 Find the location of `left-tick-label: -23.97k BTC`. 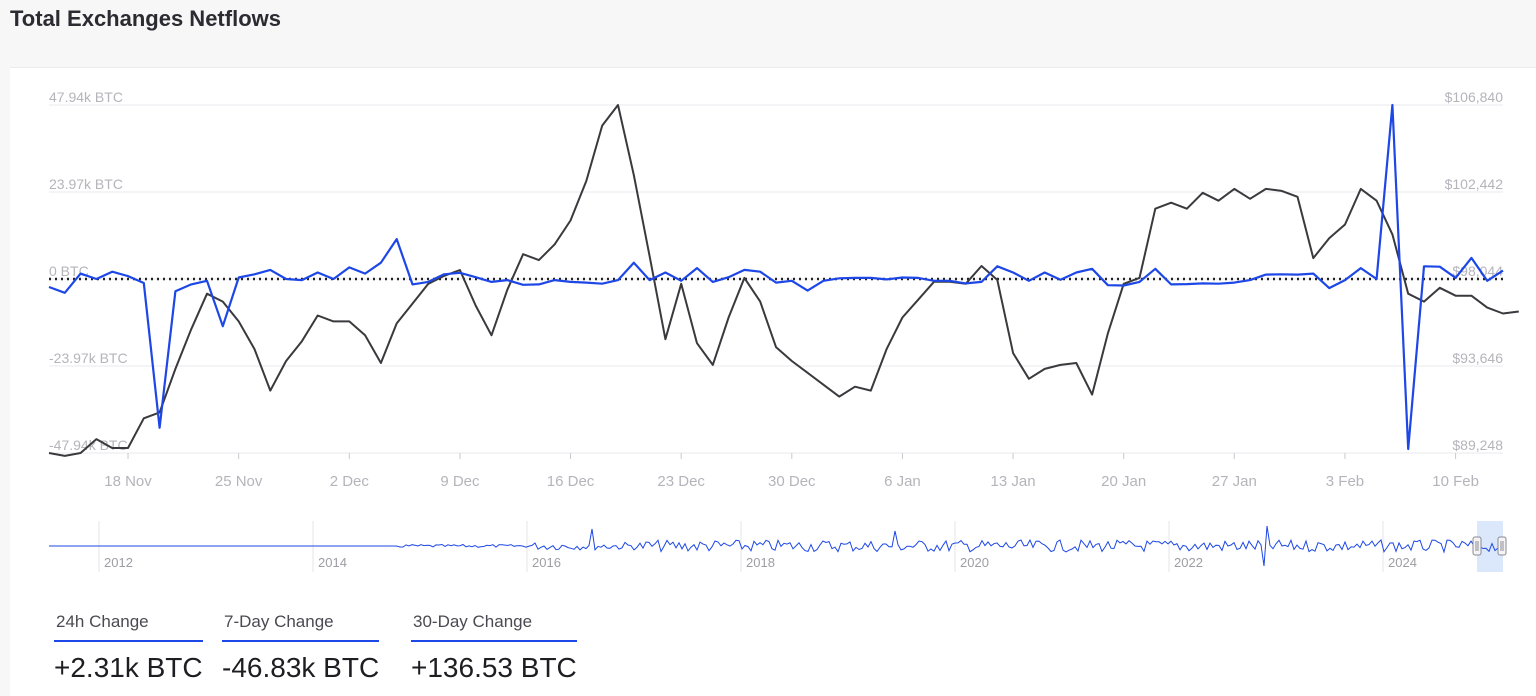

left-tick-label: -23.97k BTC is located at coordinates (88, 358).